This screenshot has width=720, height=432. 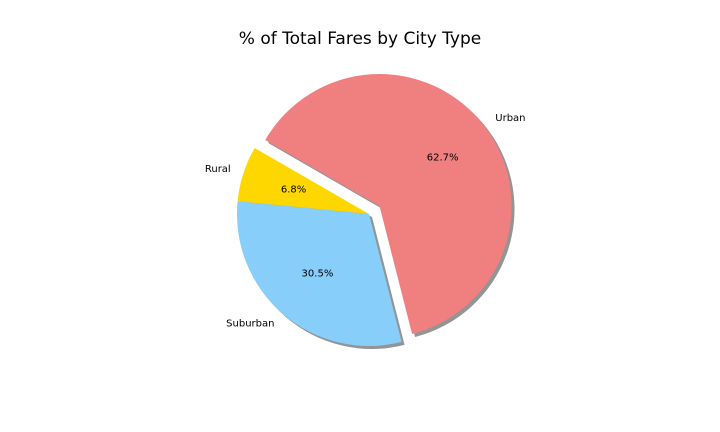 What do you see at coordinates (250, 324) in the screenshot?
I see `slice-label-suburban: Suburban` at bounding box center [250, 324].